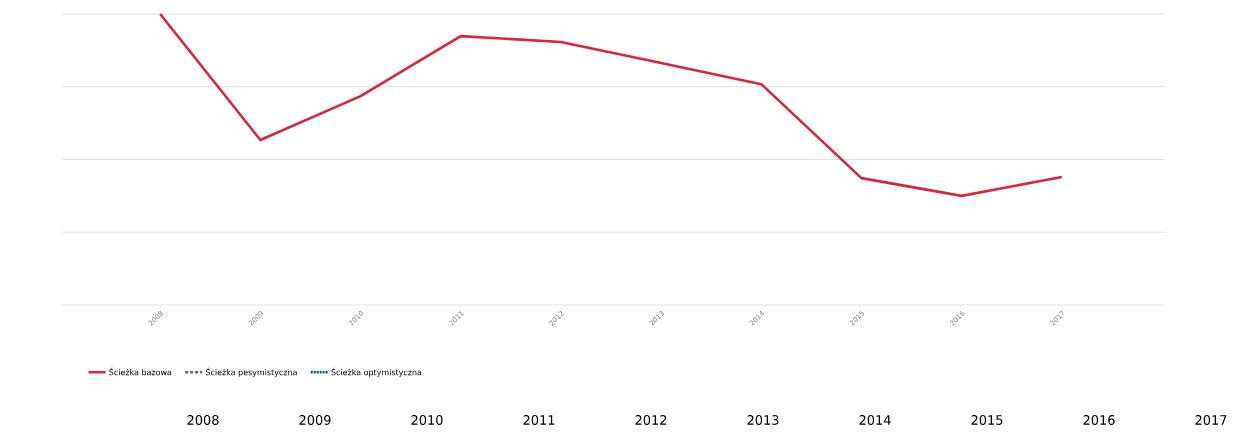 This screenshot has height=437, width=1251. I want to click on text: 2014, so click(875, 420).